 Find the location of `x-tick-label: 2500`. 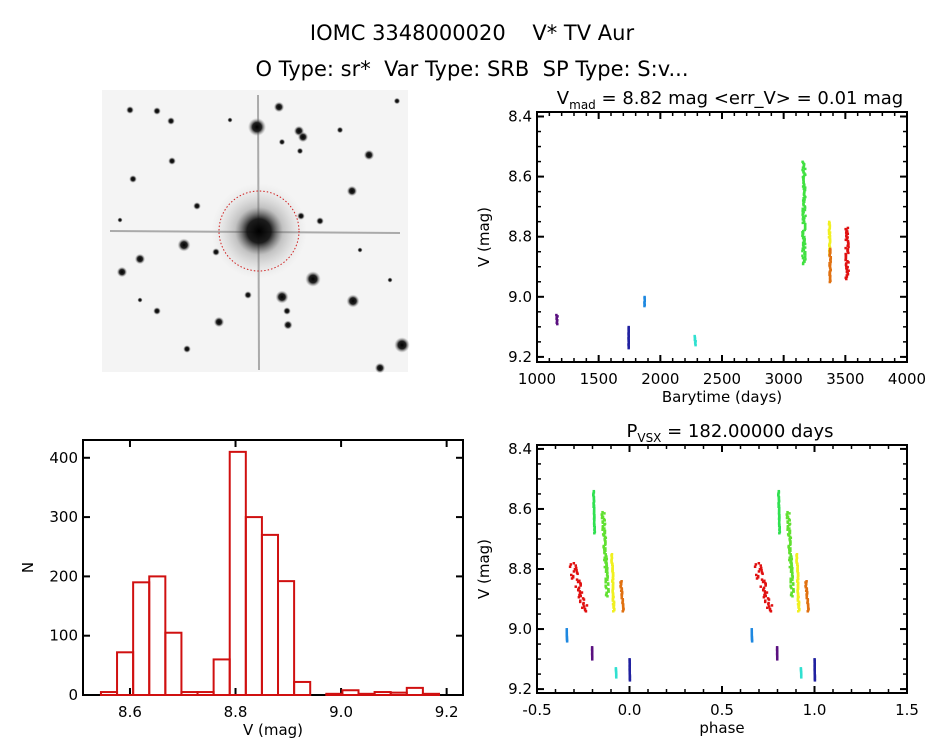

x-tick-label: 2500 is located at coordinates (722, 379).